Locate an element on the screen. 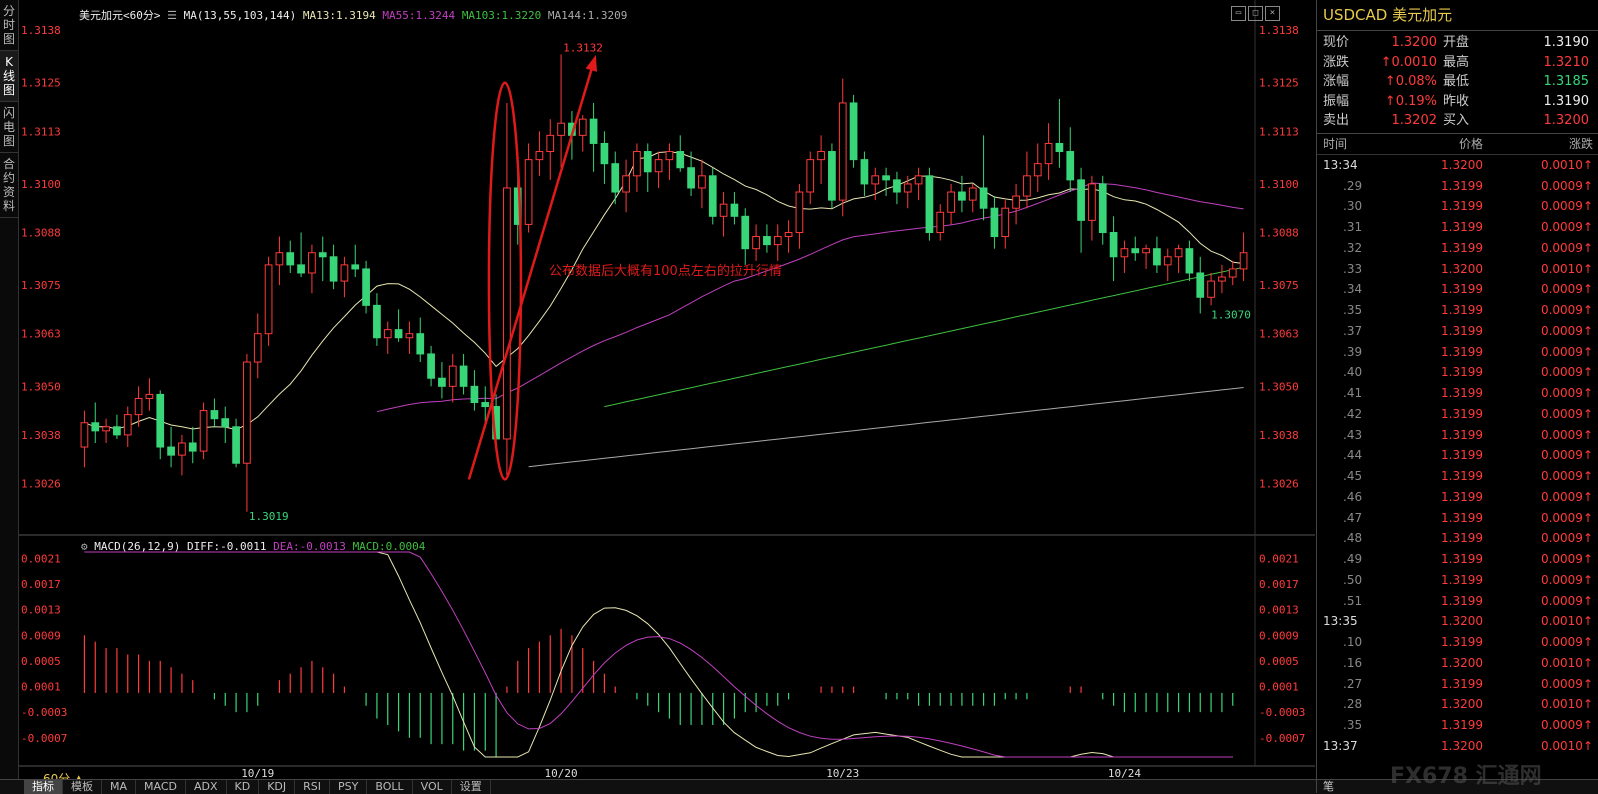 The width and height of the screenshot is (1598, 794). maximize-icon: □ is located at coordinates (1255, 13).